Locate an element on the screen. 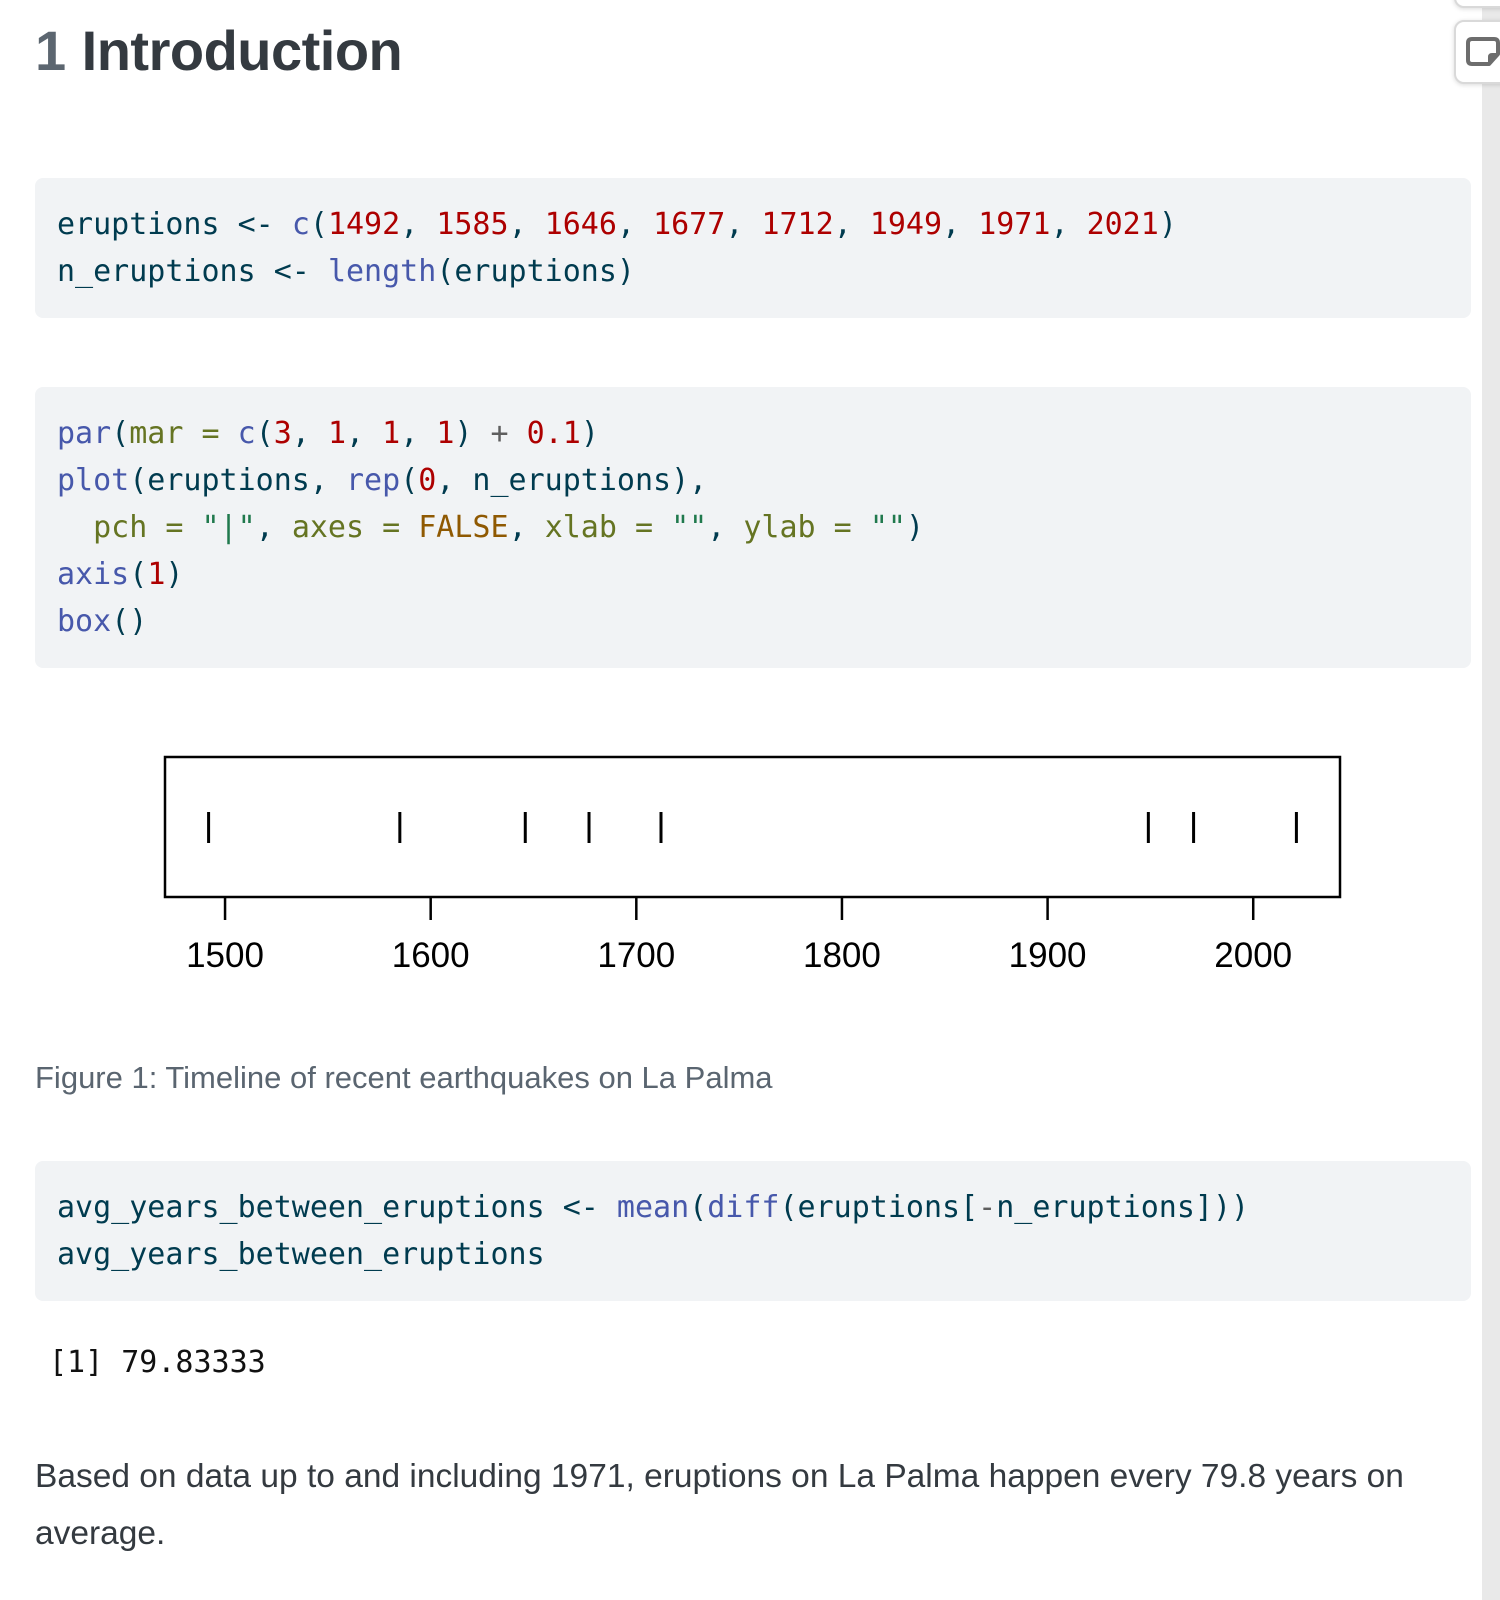 Image resolution: width=1500 pixels, height=1600 pixels. code-line: avg_years_between_eruptions is located at coordinates (301, 1254).